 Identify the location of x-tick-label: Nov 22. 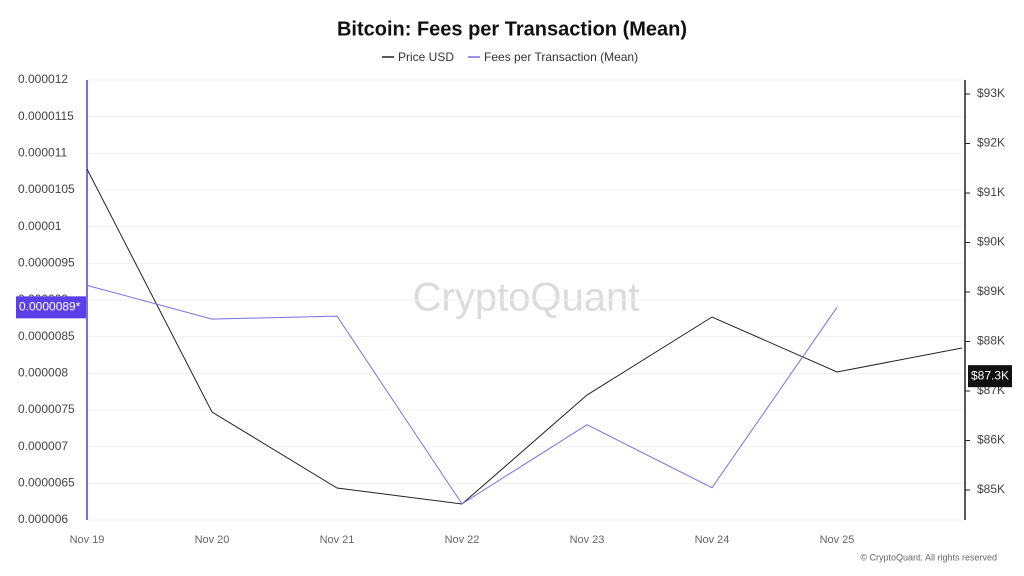
(462, 540).